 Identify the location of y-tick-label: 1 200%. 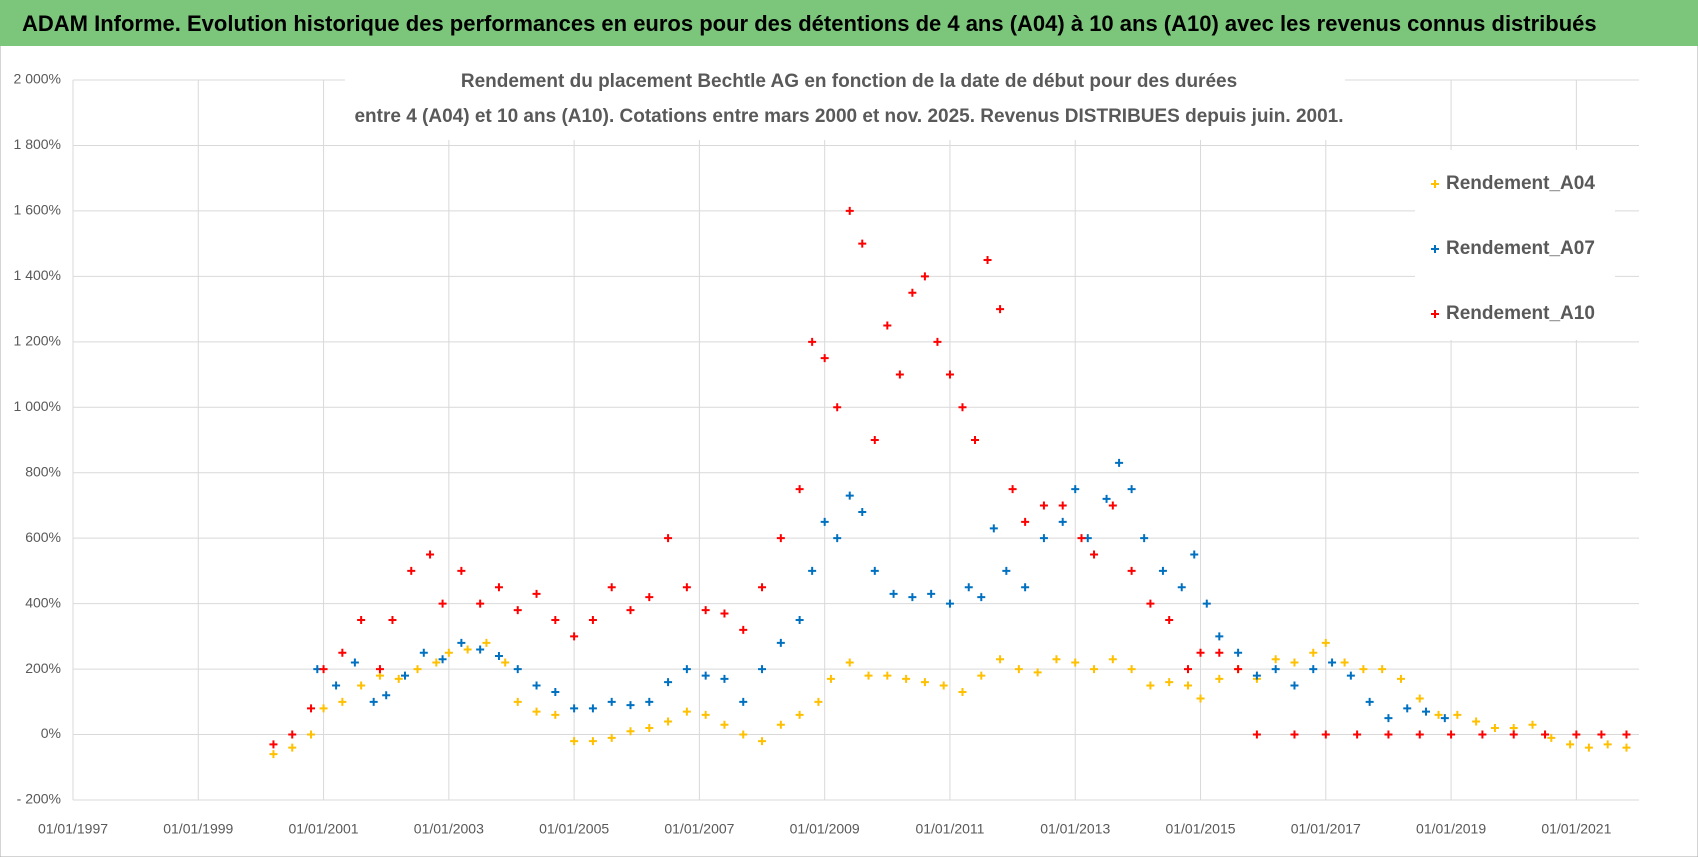
(37, 341).